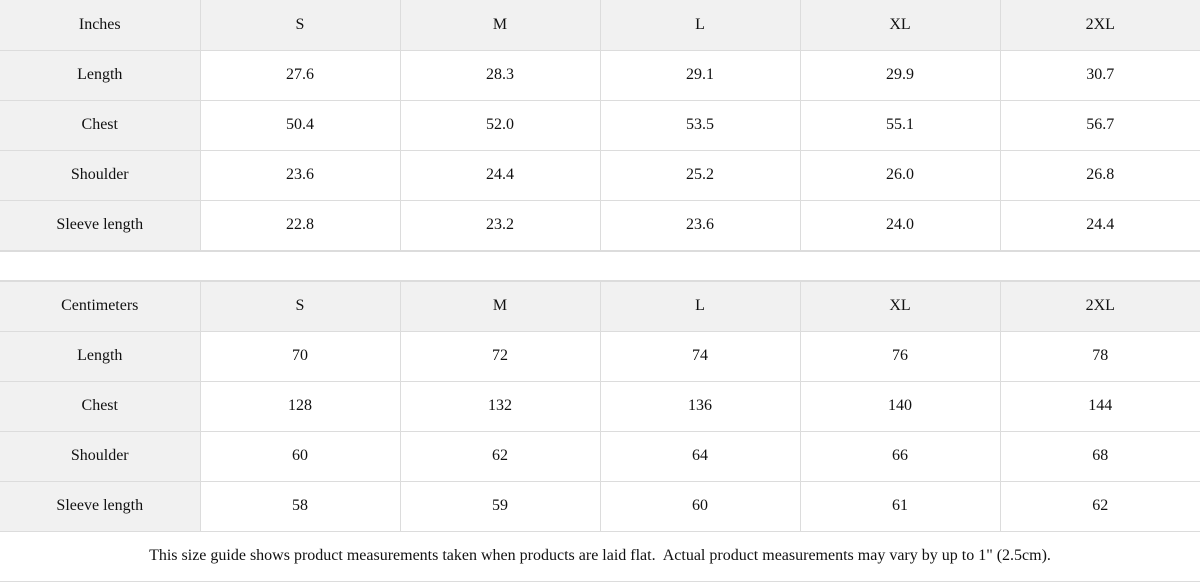 This screenshot has height=582, width=1200. I want to click on header-row: Centimeters S M L XL 2XL, so click(600, 306).